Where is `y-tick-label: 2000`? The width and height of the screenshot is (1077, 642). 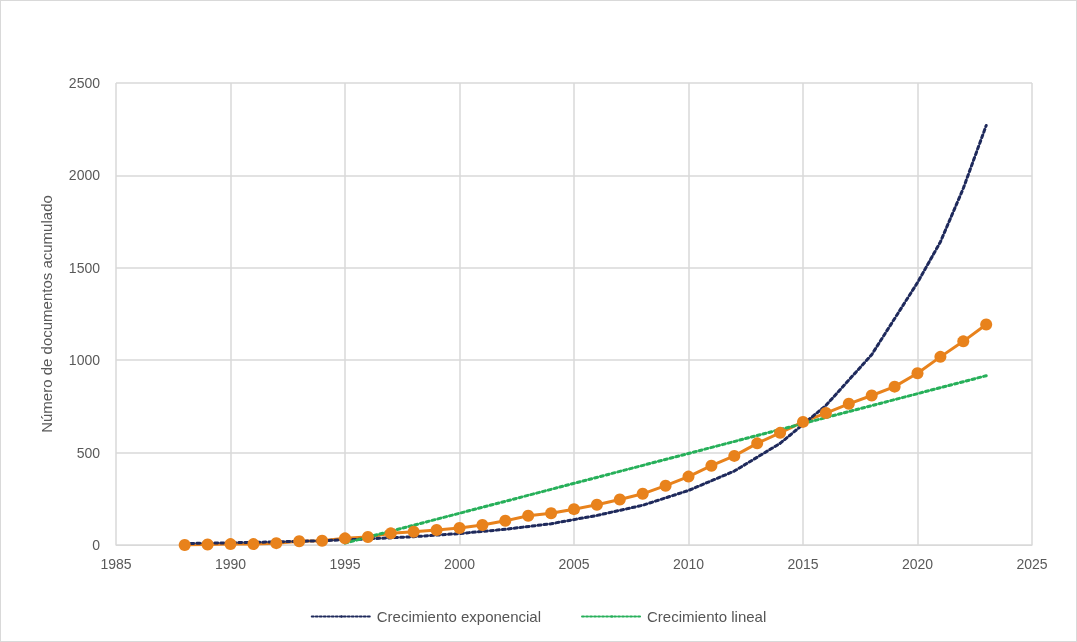
y-tick-label: 2000 is located at coordinates (84, 175).